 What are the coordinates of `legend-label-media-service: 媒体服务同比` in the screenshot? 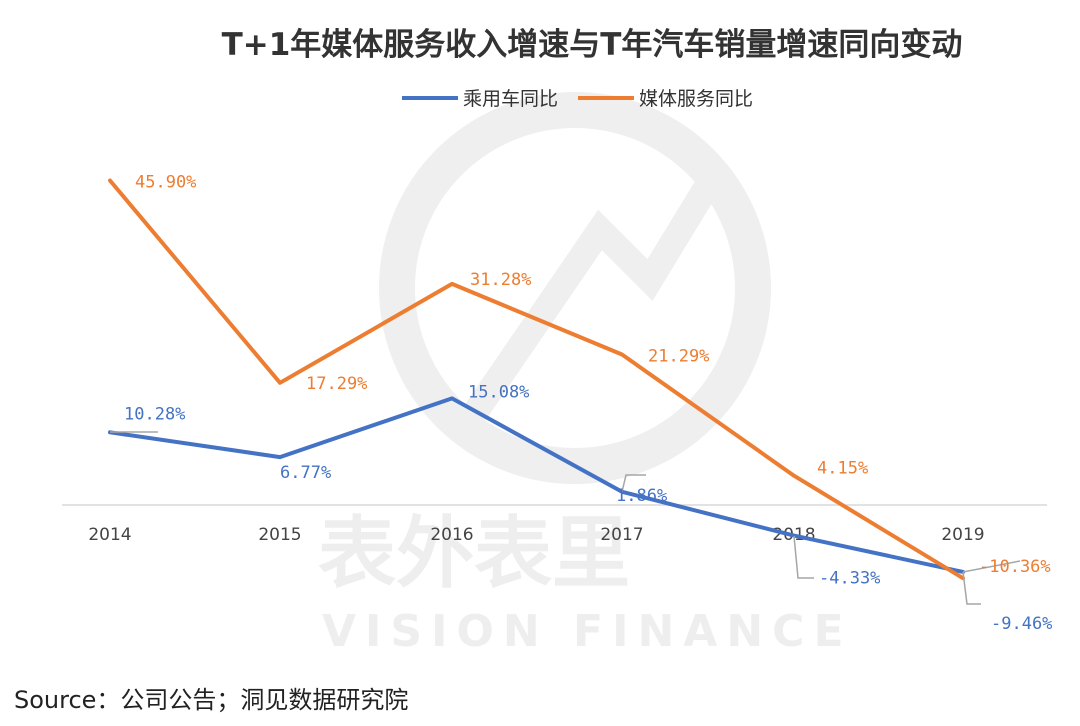 It's located at (696, 99).